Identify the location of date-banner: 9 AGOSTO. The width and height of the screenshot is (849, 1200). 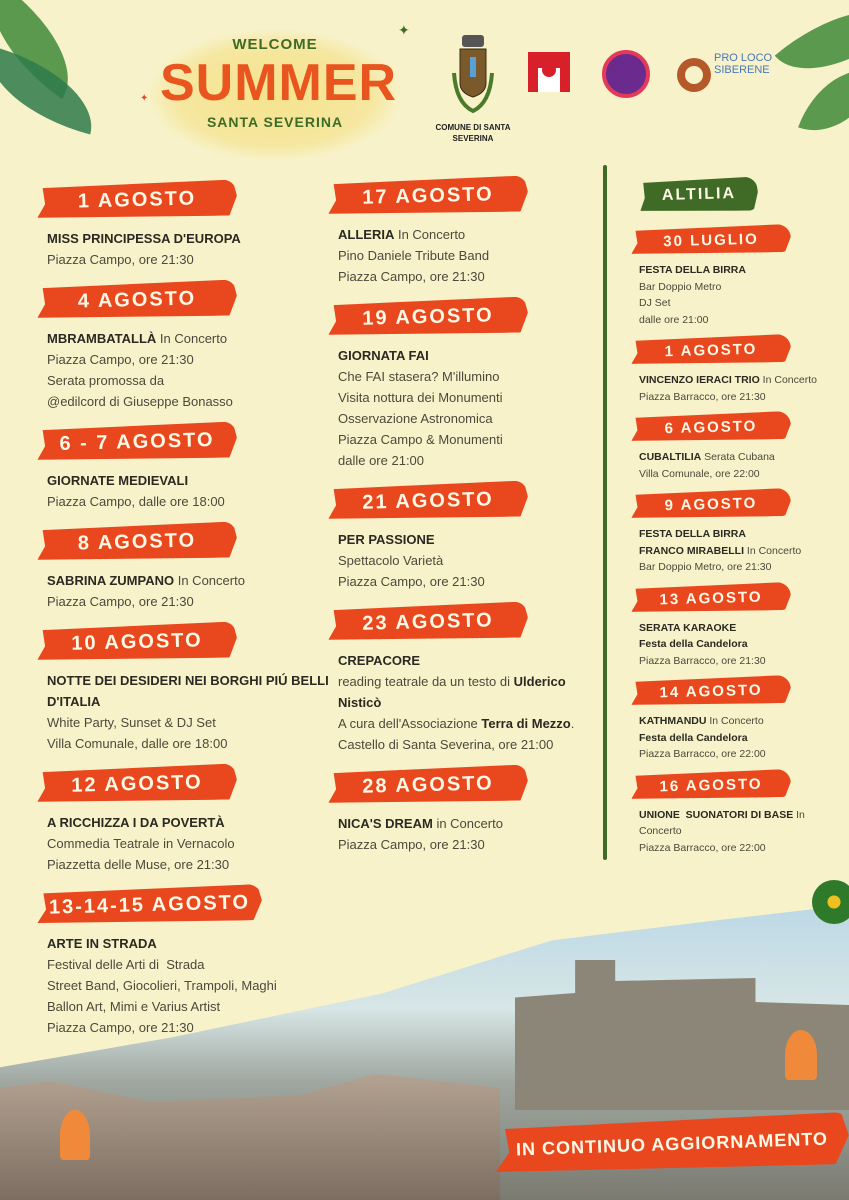
(711, 504).